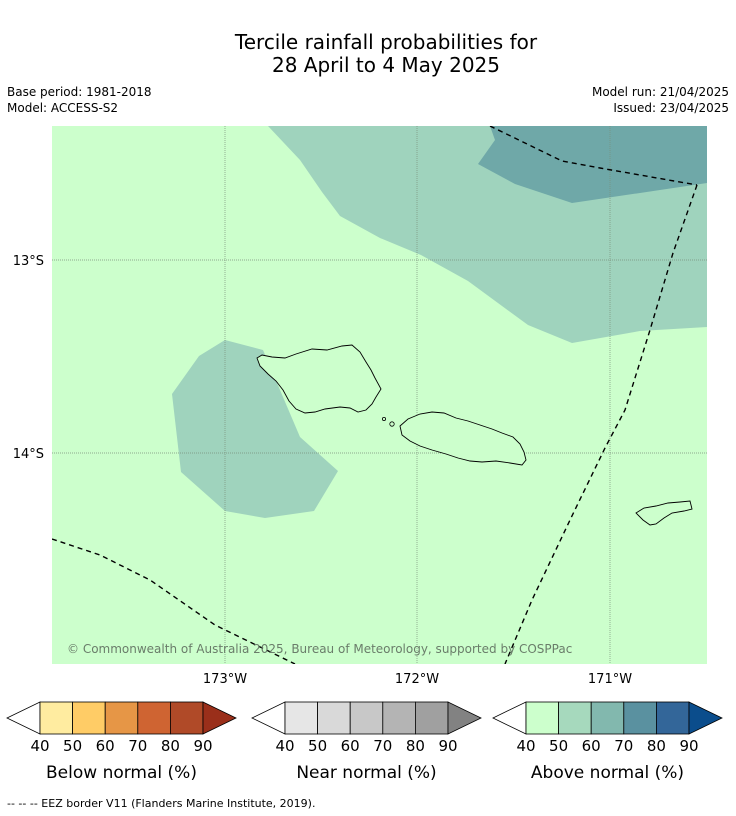 Image resolution: width=736 pixels, height=816 pixels. I want to click on legend-near-tick: 70, so click(382, 746).